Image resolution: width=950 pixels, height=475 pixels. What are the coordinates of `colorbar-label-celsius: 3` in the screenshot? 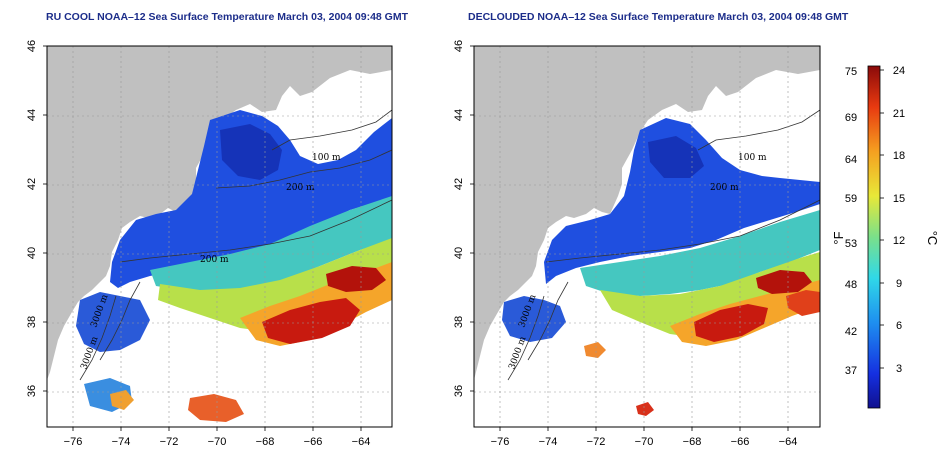 It's located at (899, 369).